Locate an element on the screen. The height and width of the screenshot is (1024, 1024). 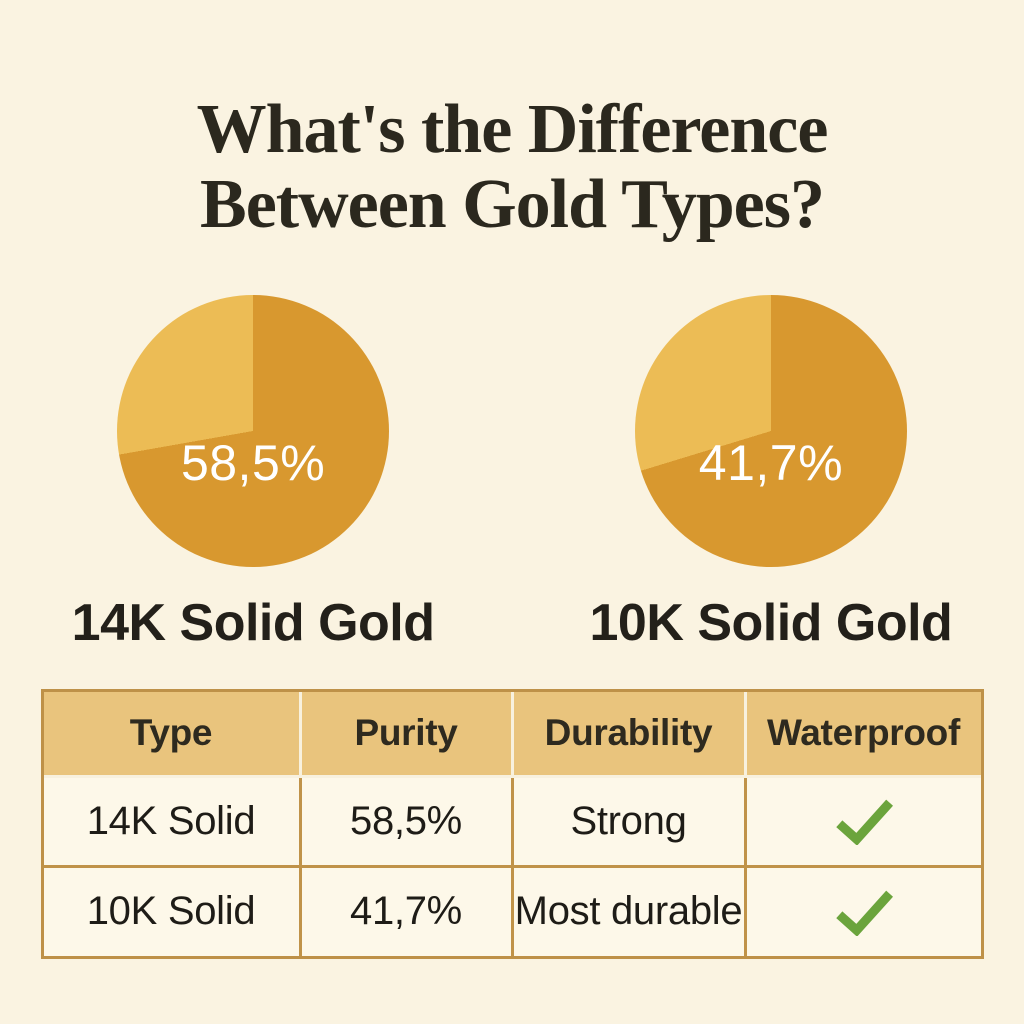
column-header-waterproof: Waterproof is located at coordinates (863, 734).